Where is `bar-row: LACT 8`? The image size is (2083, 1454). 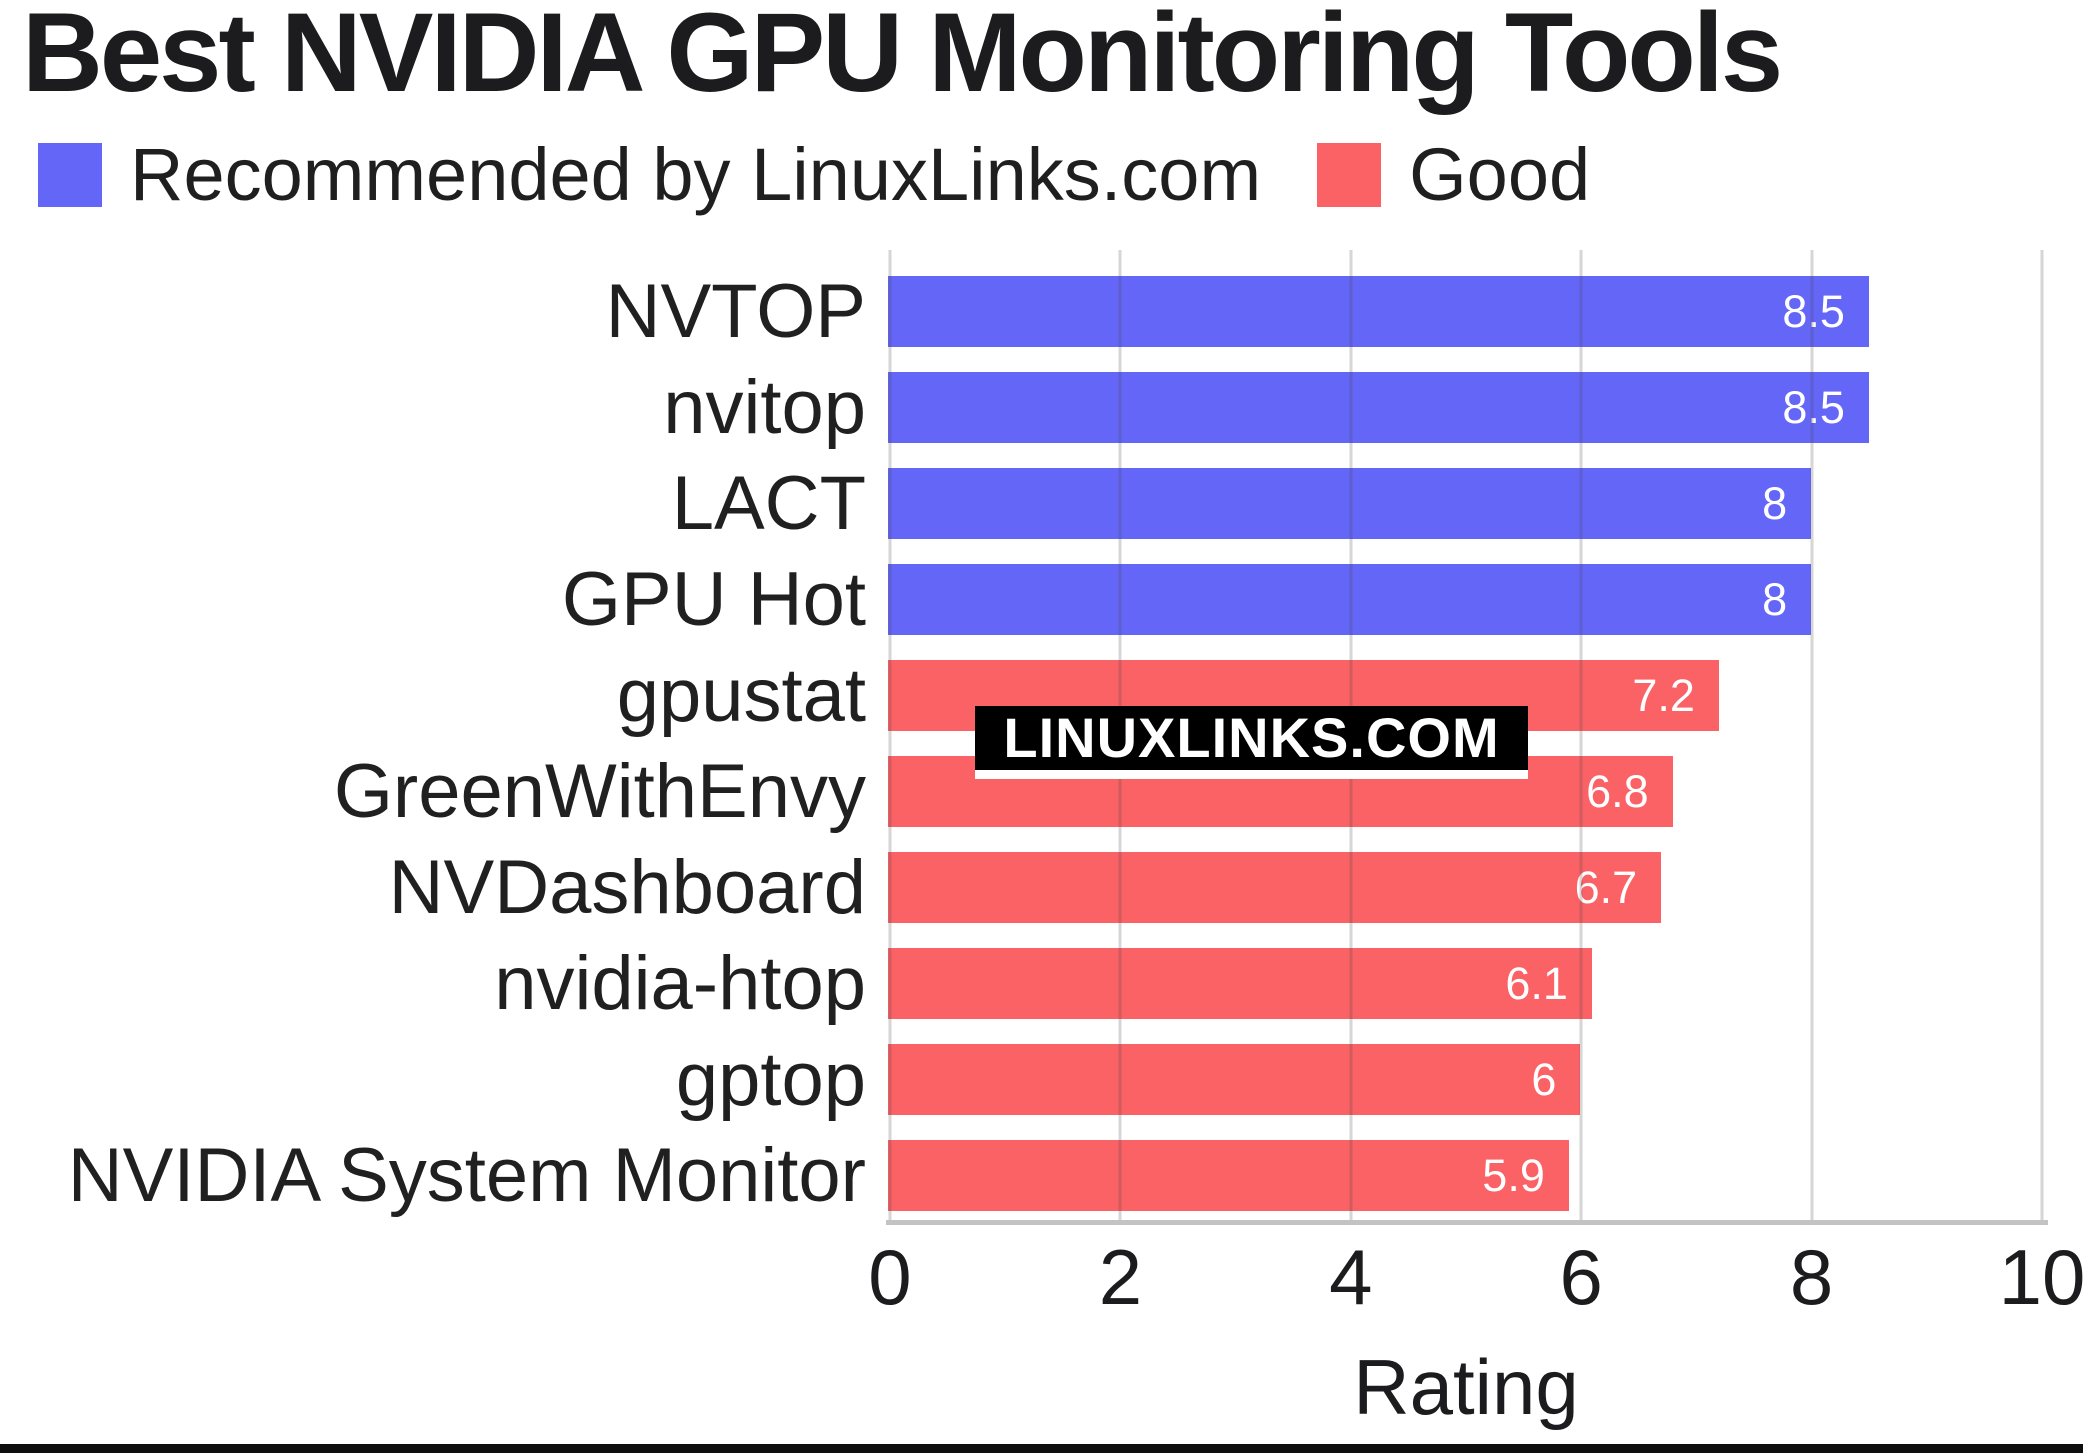 bar-row: LACT 8 is located at coordinates (1021, 504).